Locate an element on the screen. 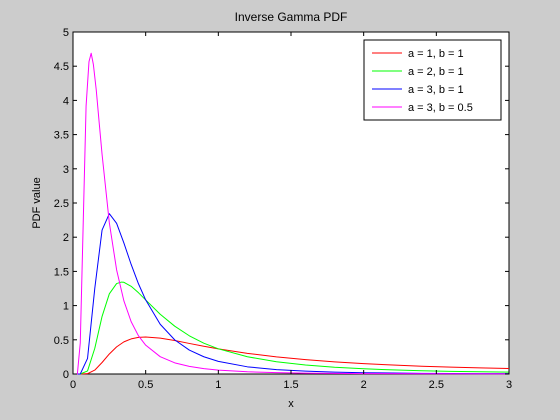 The height and width of the screenshot is (420, 560). y-tick-label: 1 is located at coordinates (66, 307).